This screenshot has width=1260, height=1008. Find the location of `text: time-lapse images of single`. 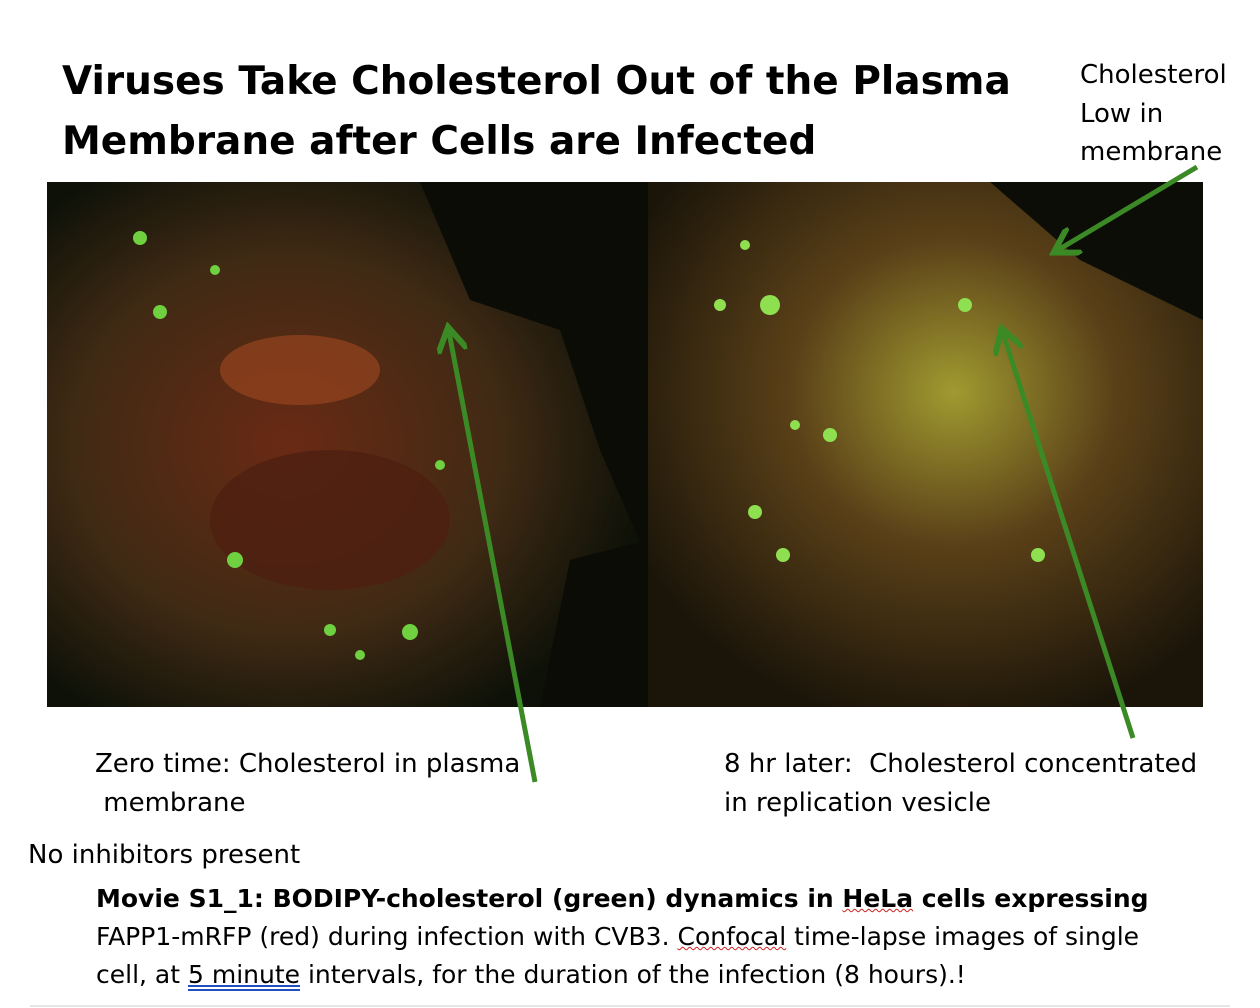

text: time-lapse images of single is located at coordinates (963, 936).